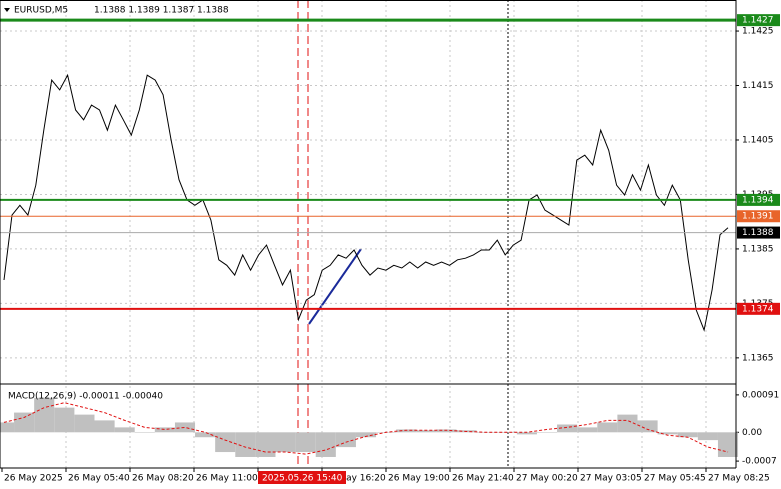  Describe the element at coordinates (758, 358) in the screenshot. I see `y-tick-label: 1.1365` at that location.